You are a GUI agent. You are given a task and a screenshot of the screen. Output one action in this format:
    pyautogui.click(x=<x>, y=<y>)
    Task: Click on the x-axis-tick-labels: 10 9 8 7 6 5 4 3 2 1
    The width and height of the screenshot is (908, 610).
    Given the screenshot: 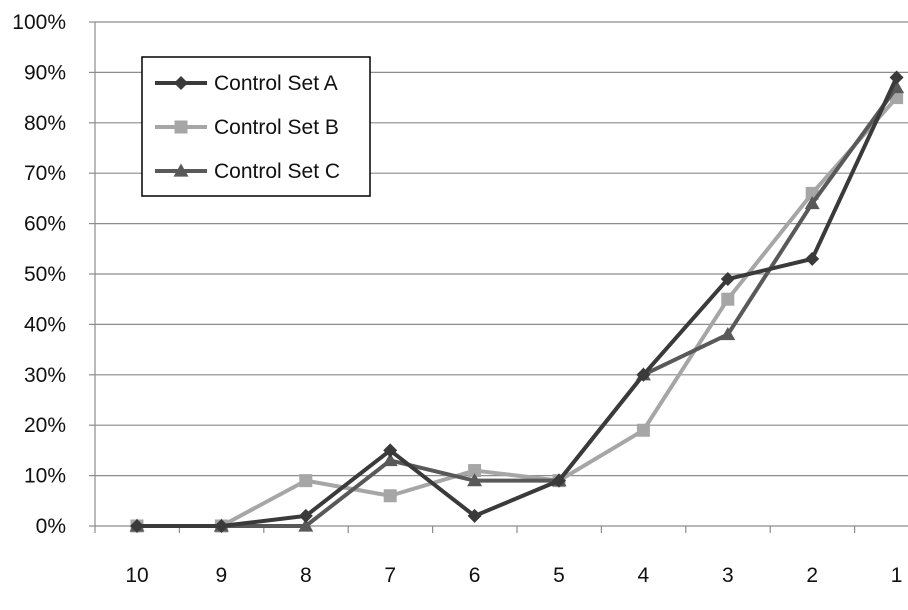 What is the action you would take?
    pyautogui.click(x=513, y=575)
    